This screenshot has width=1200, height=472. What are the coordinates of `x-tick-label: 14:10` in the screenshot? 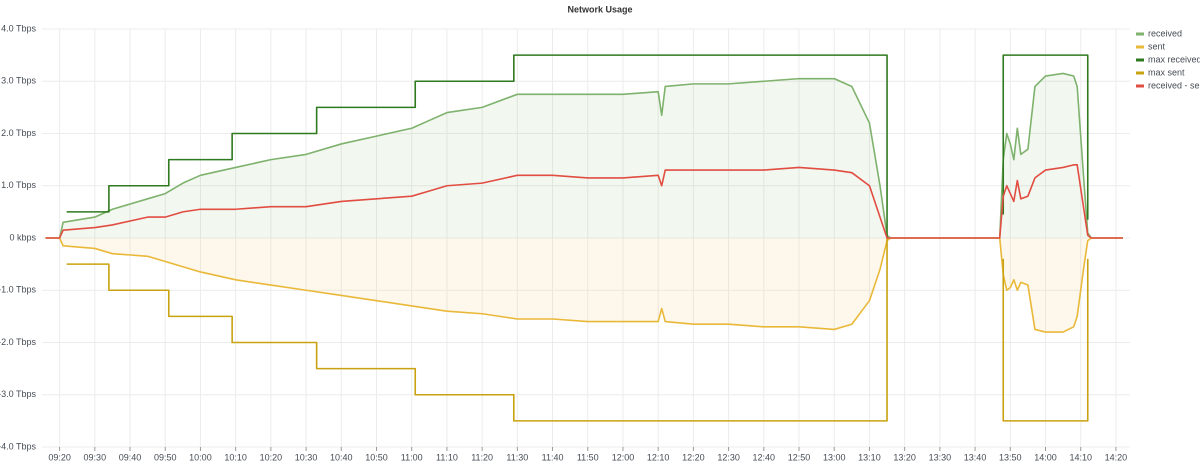 It's located at (1080, 457).